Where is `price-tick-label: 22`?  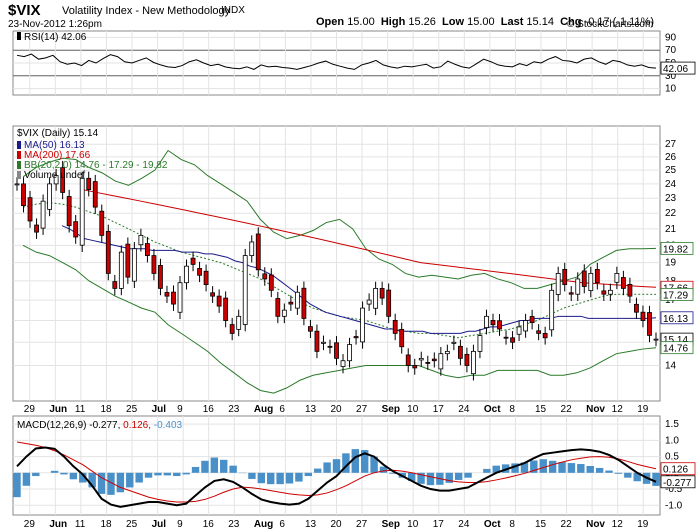 price-tick-label: 22 is located at coordinates (671, 213).